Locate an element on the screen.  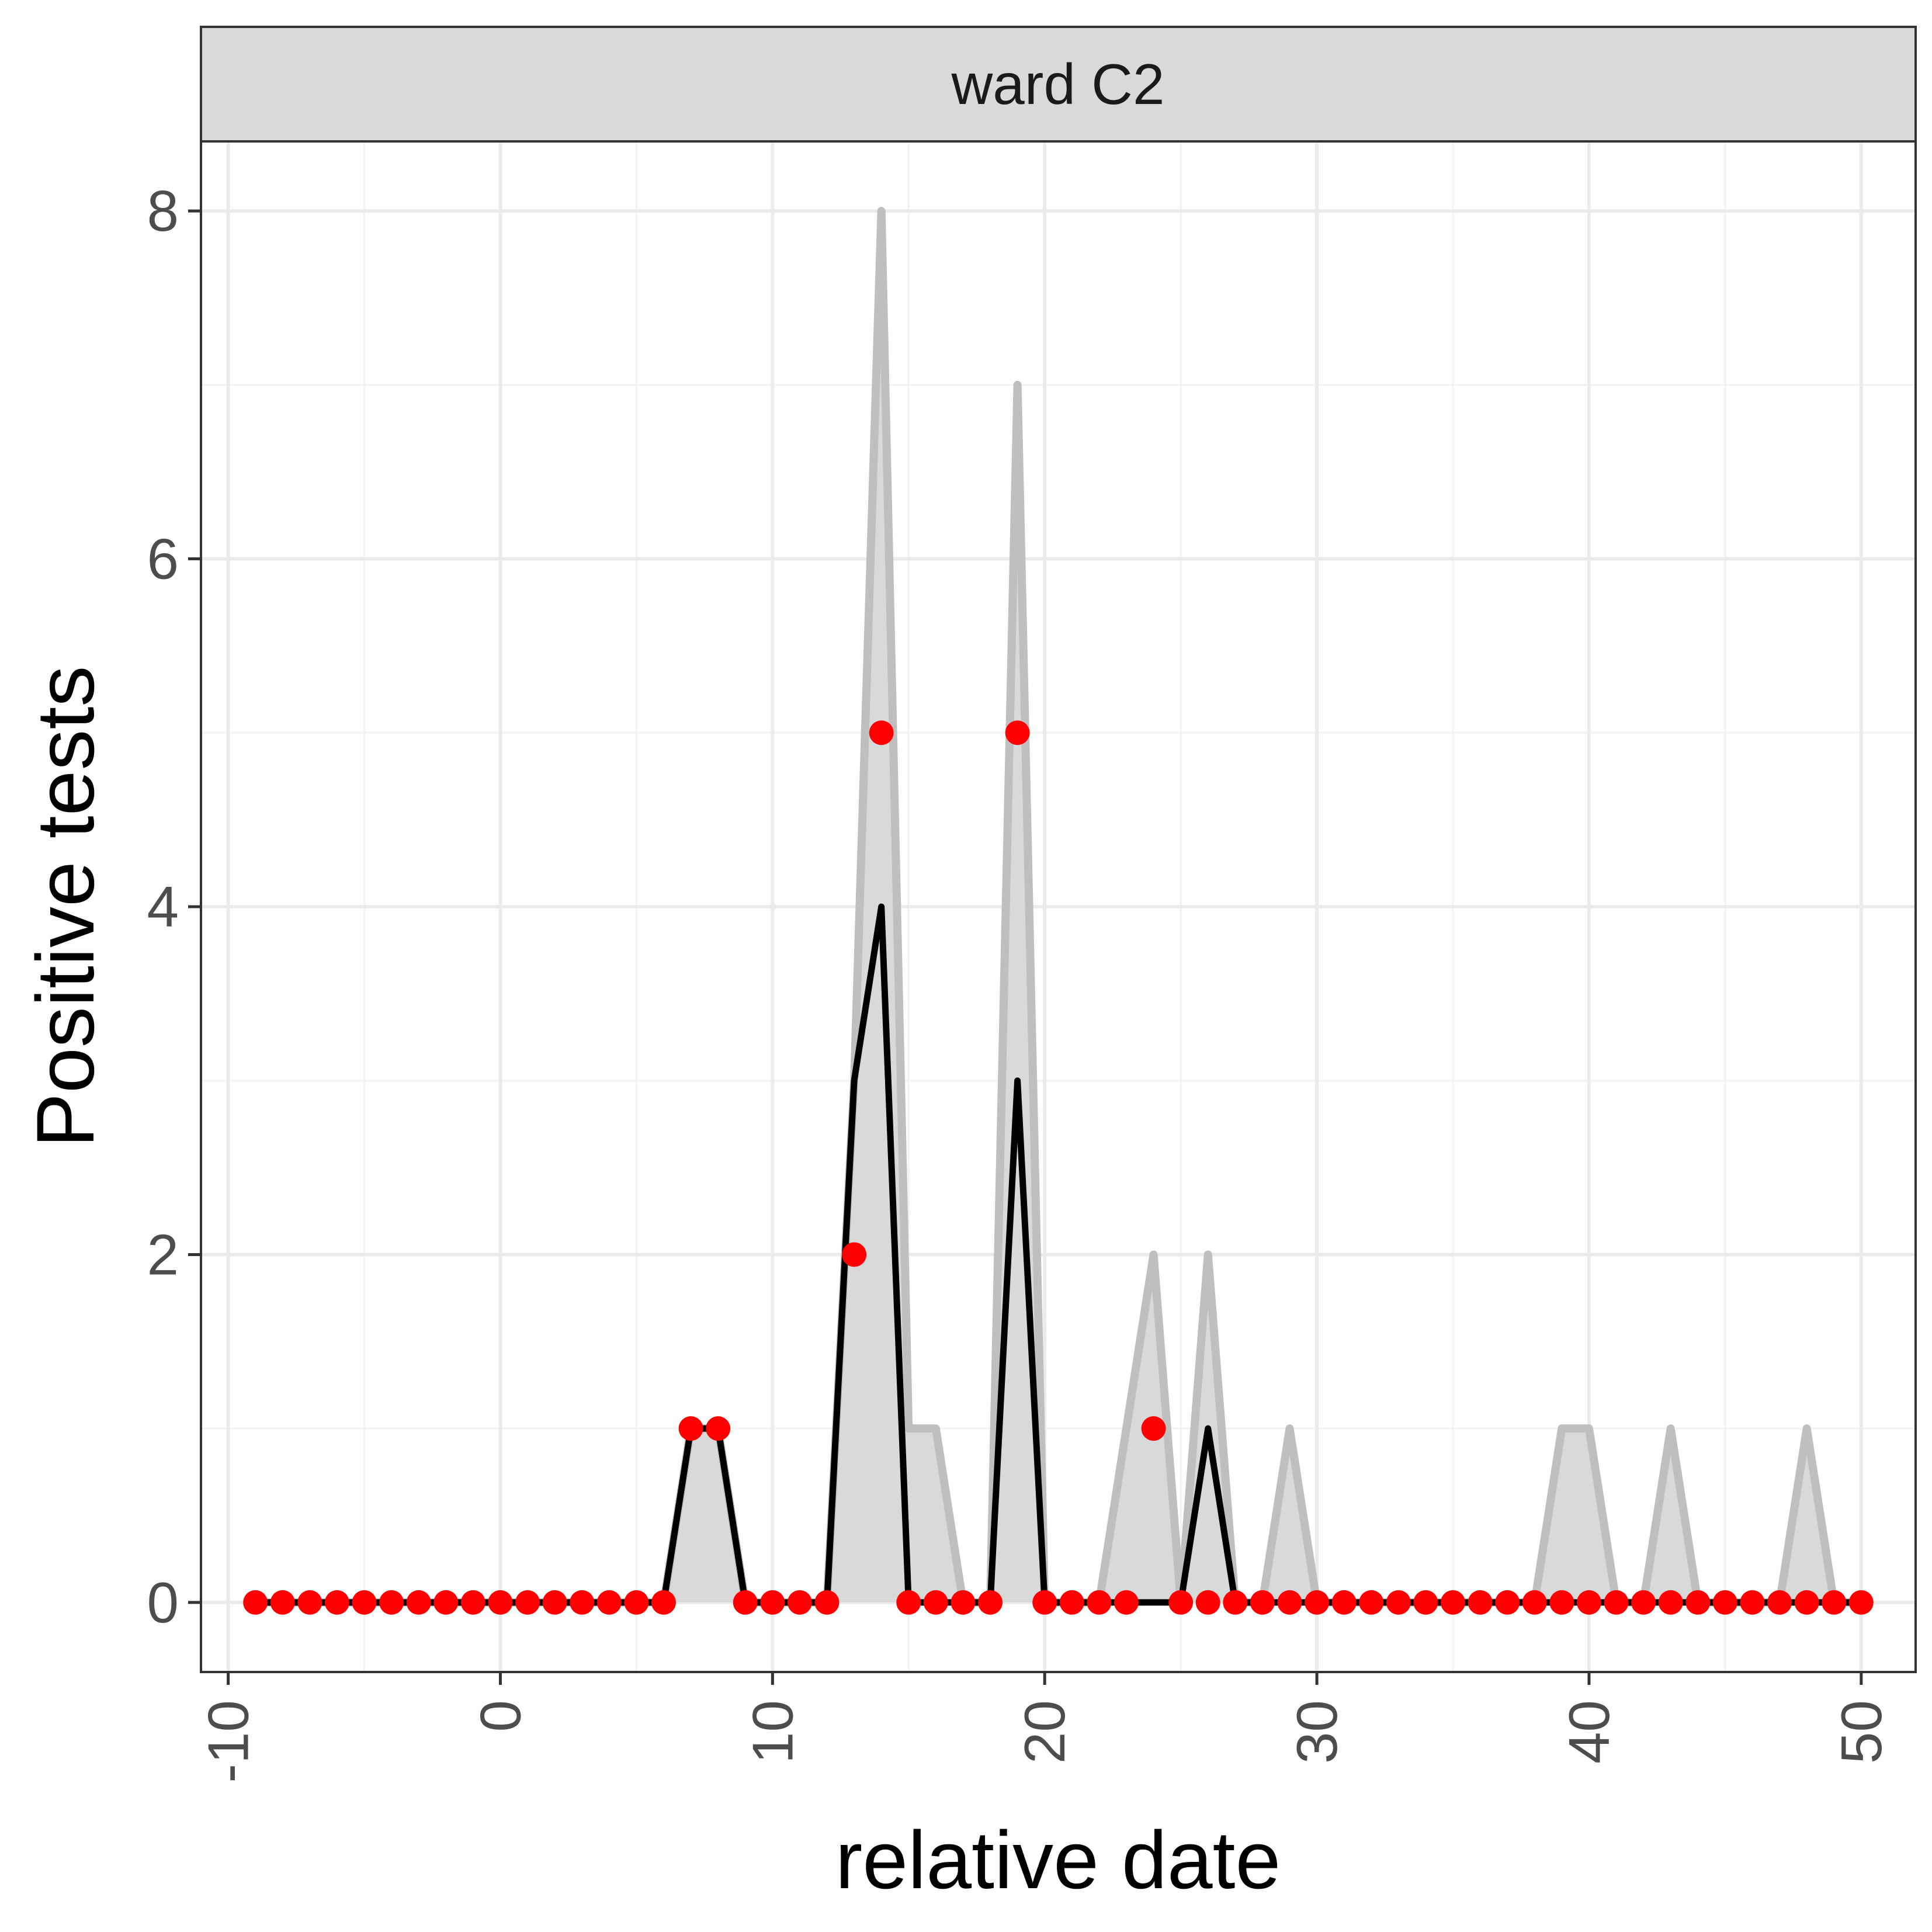
x-tick-label: -10 is located at coordinates (229, 1741).